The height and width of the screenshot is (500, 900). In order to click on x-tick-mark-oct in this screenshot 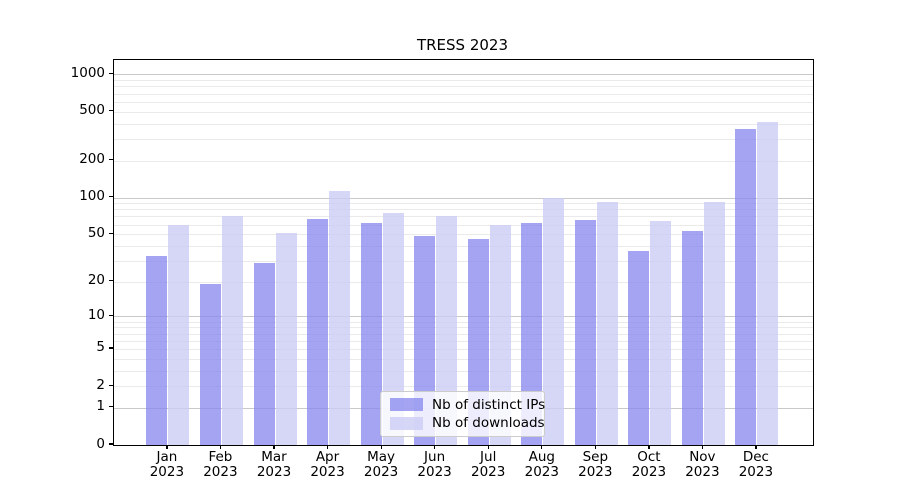, I will do `click(649, 447)`.